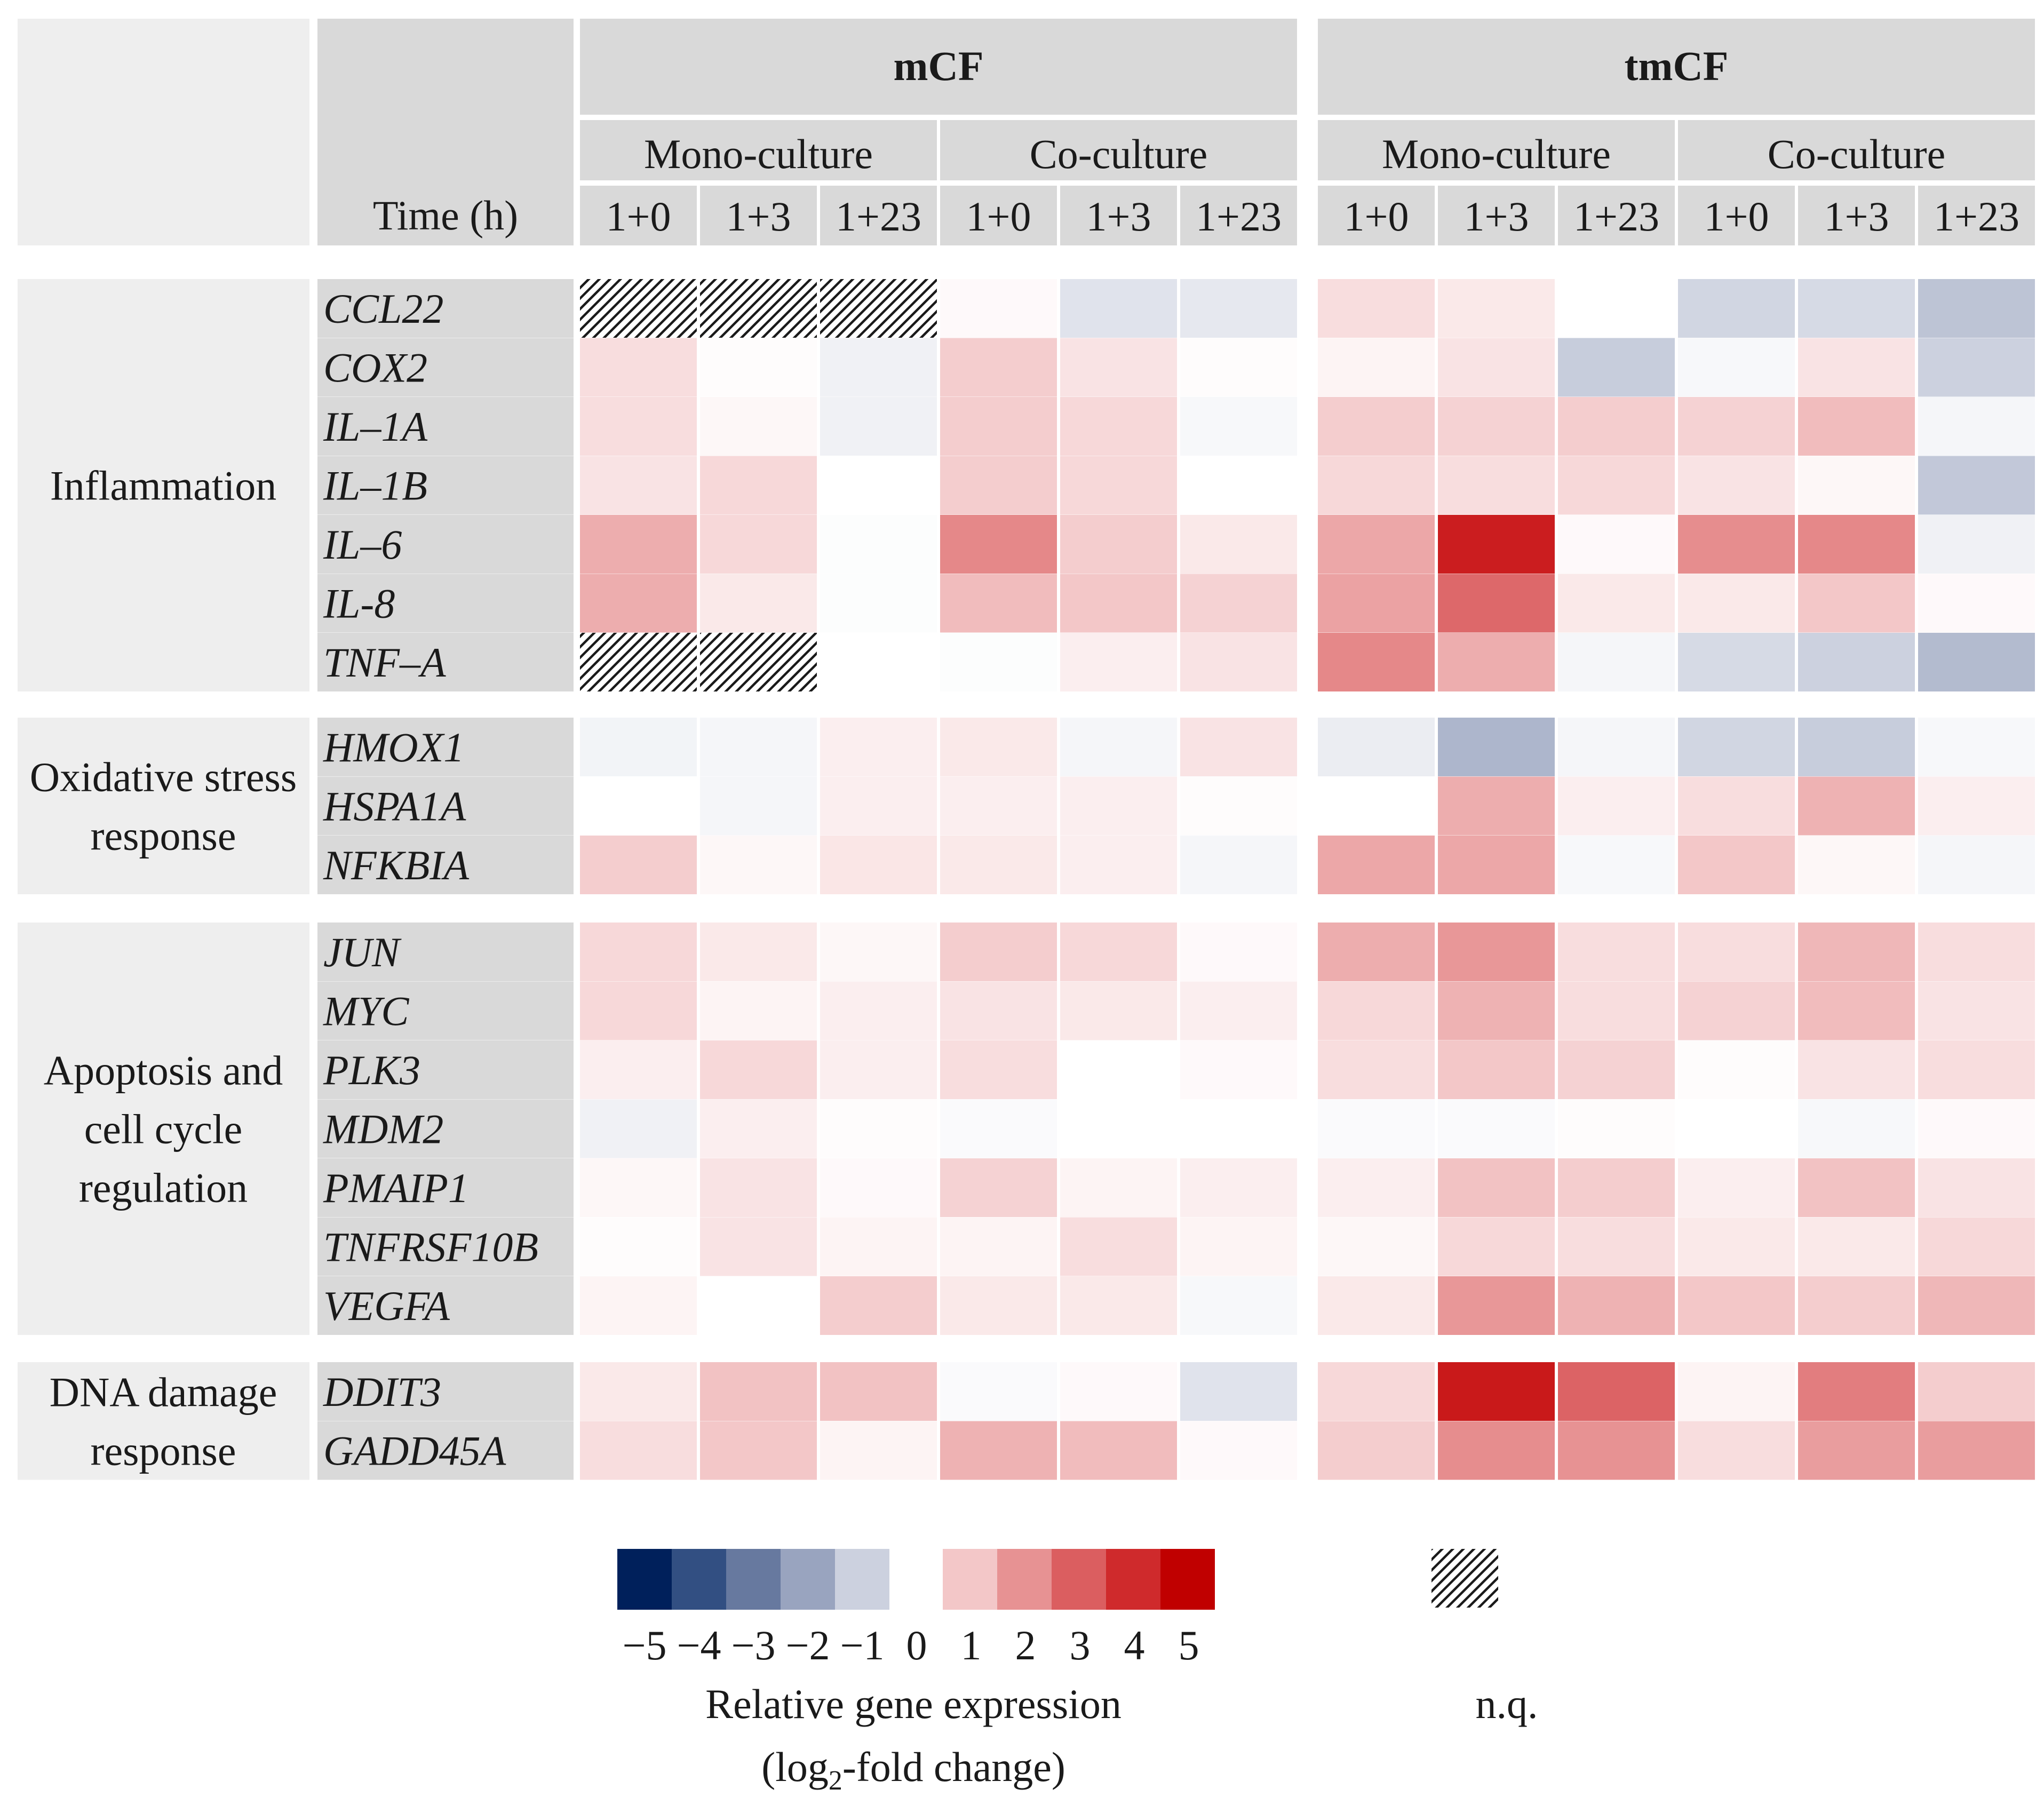  I want to click on group-label: Inflammation, so click(163, 486).